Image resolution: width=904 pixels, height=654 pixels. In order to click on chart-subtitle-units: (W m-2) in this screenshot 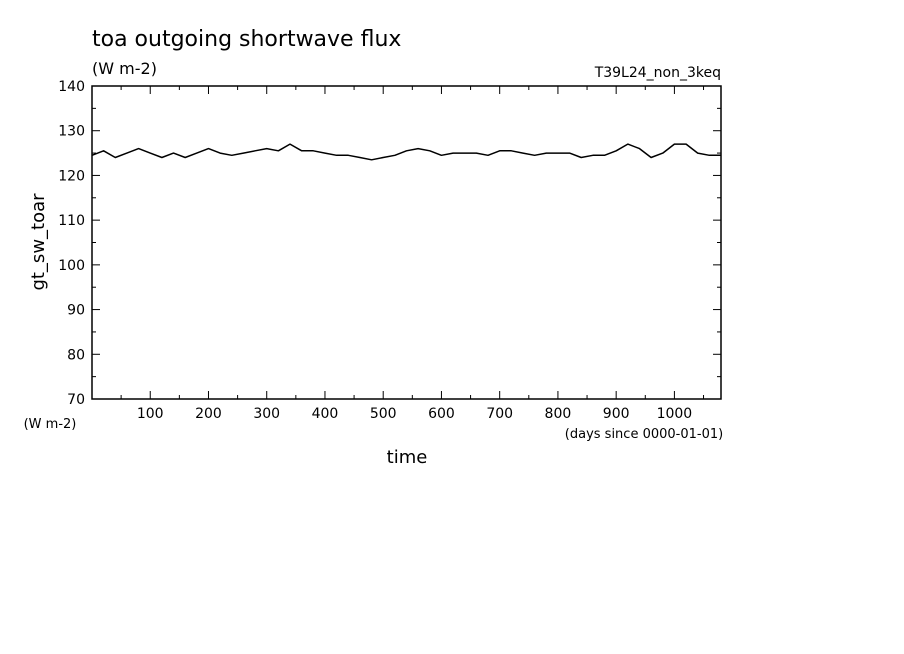, I will do `click(124, 68)`.